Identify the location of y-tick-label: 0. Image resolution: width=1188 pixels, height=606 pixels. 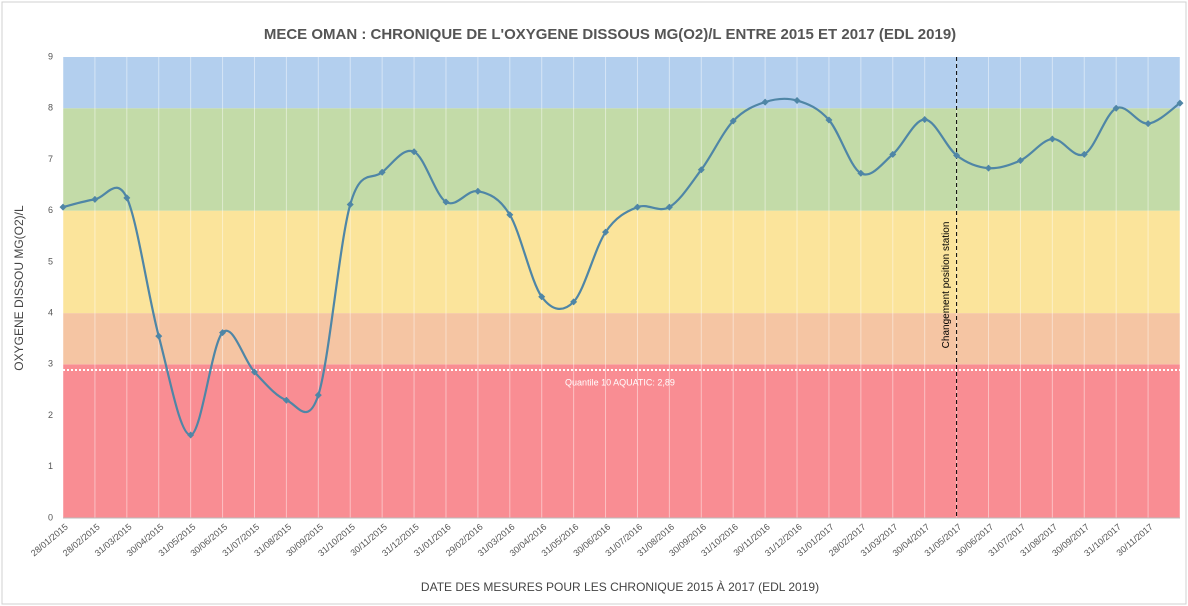
(50, 517).